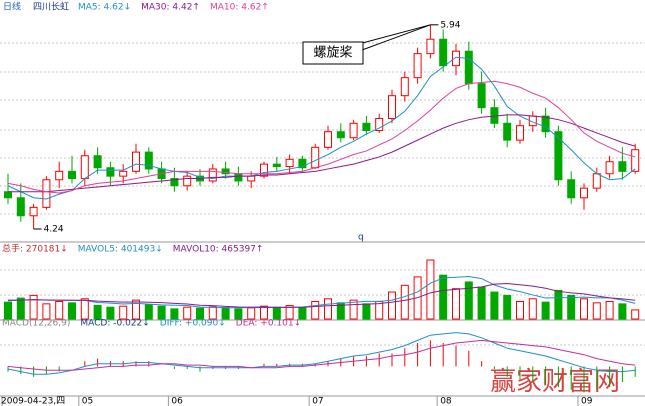 The image size is (645, 406). What do you see at coordinates (555, 382) in the screenshot?
I see `watermark: 赢家财富网` at bounding box center [555, 382].